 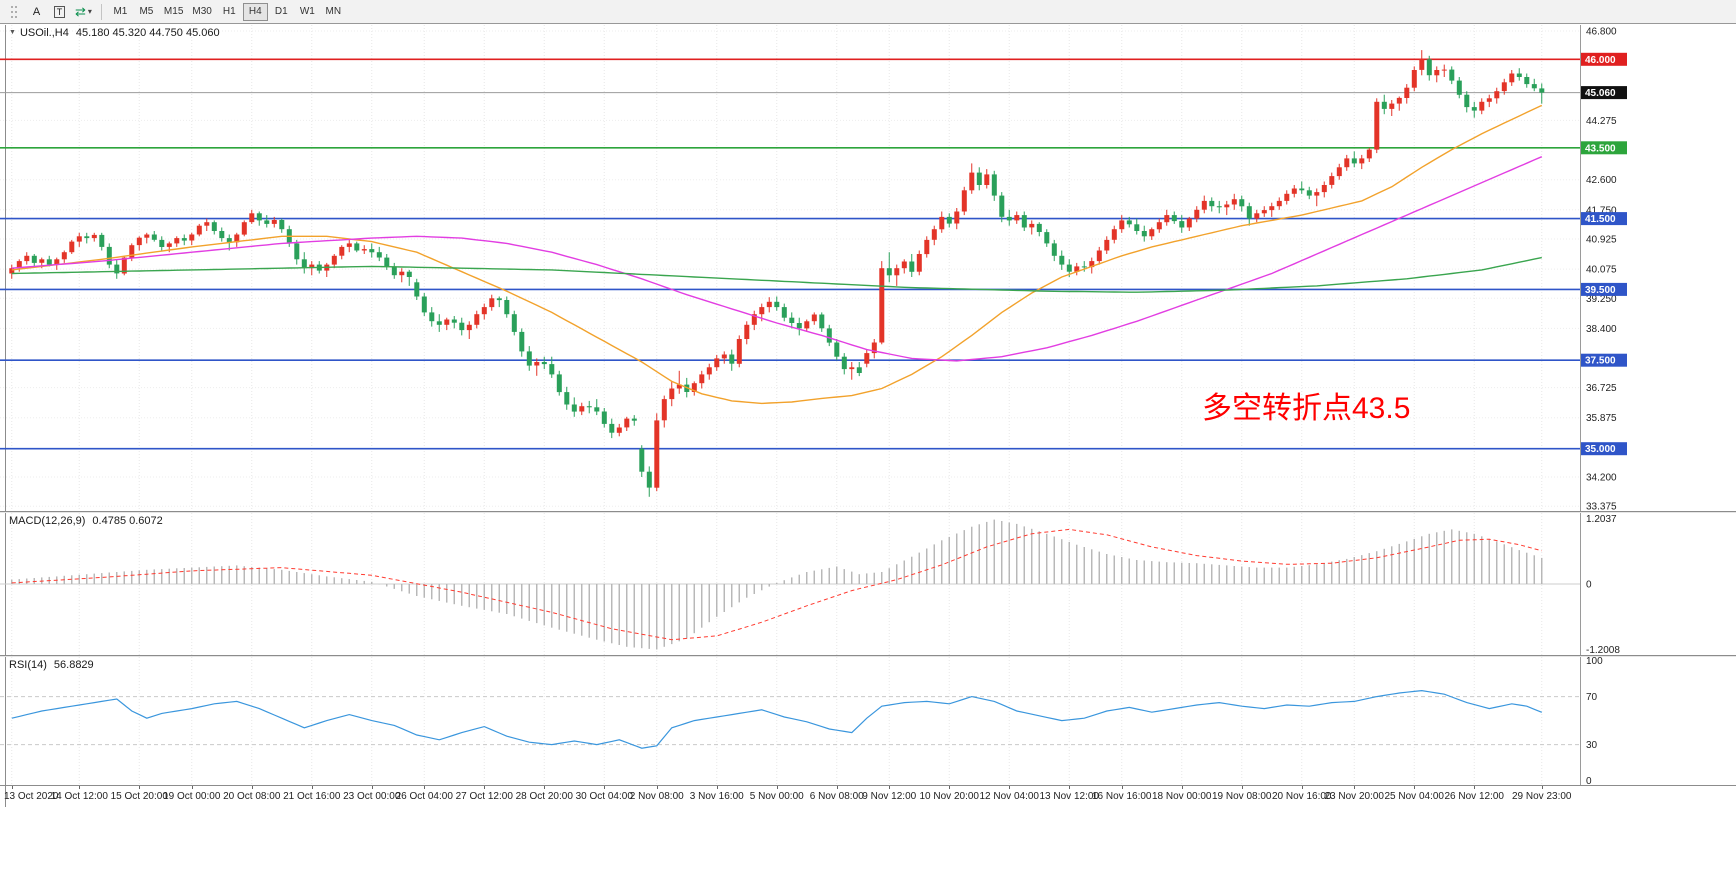 I want to click on axis-label: 46.800, so click(x=1601, y=32).